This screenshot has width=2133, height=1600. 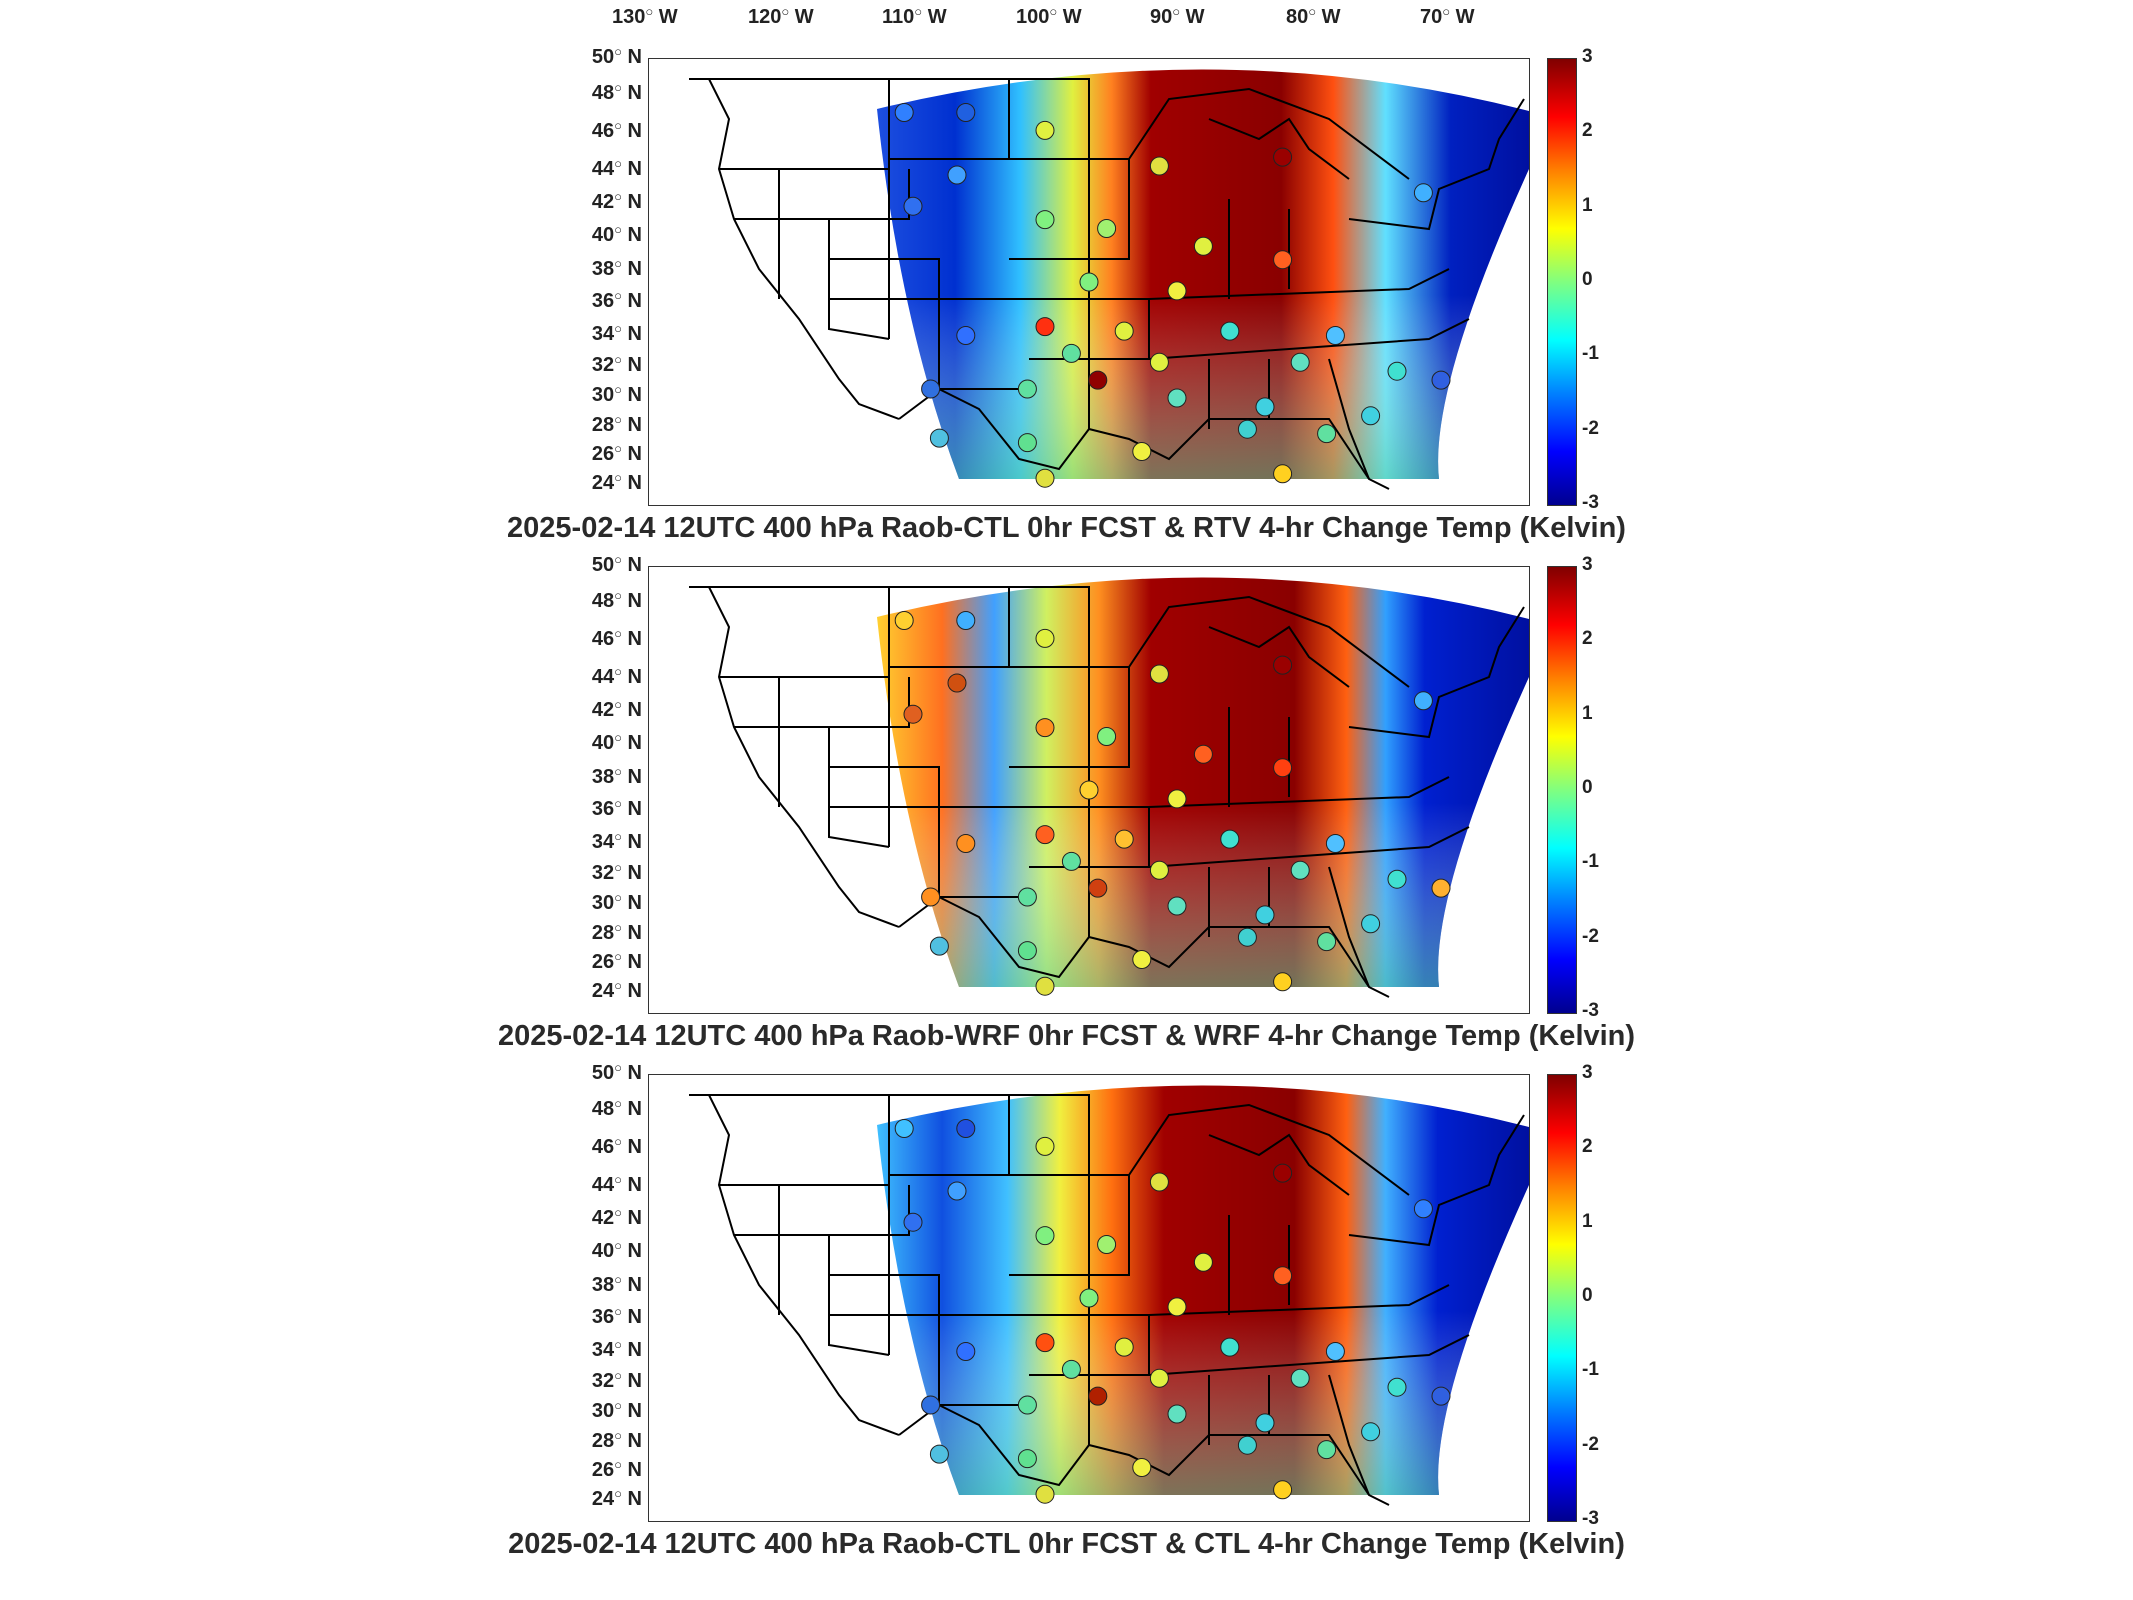 What do you see at coordinates (1066, 20) in the screenshot?
I see `longitude-axis: 130○ W 120○ W 110○ W 100○ W 90○ W 80○ W 70○ W` at bounding box center [1066, 20].